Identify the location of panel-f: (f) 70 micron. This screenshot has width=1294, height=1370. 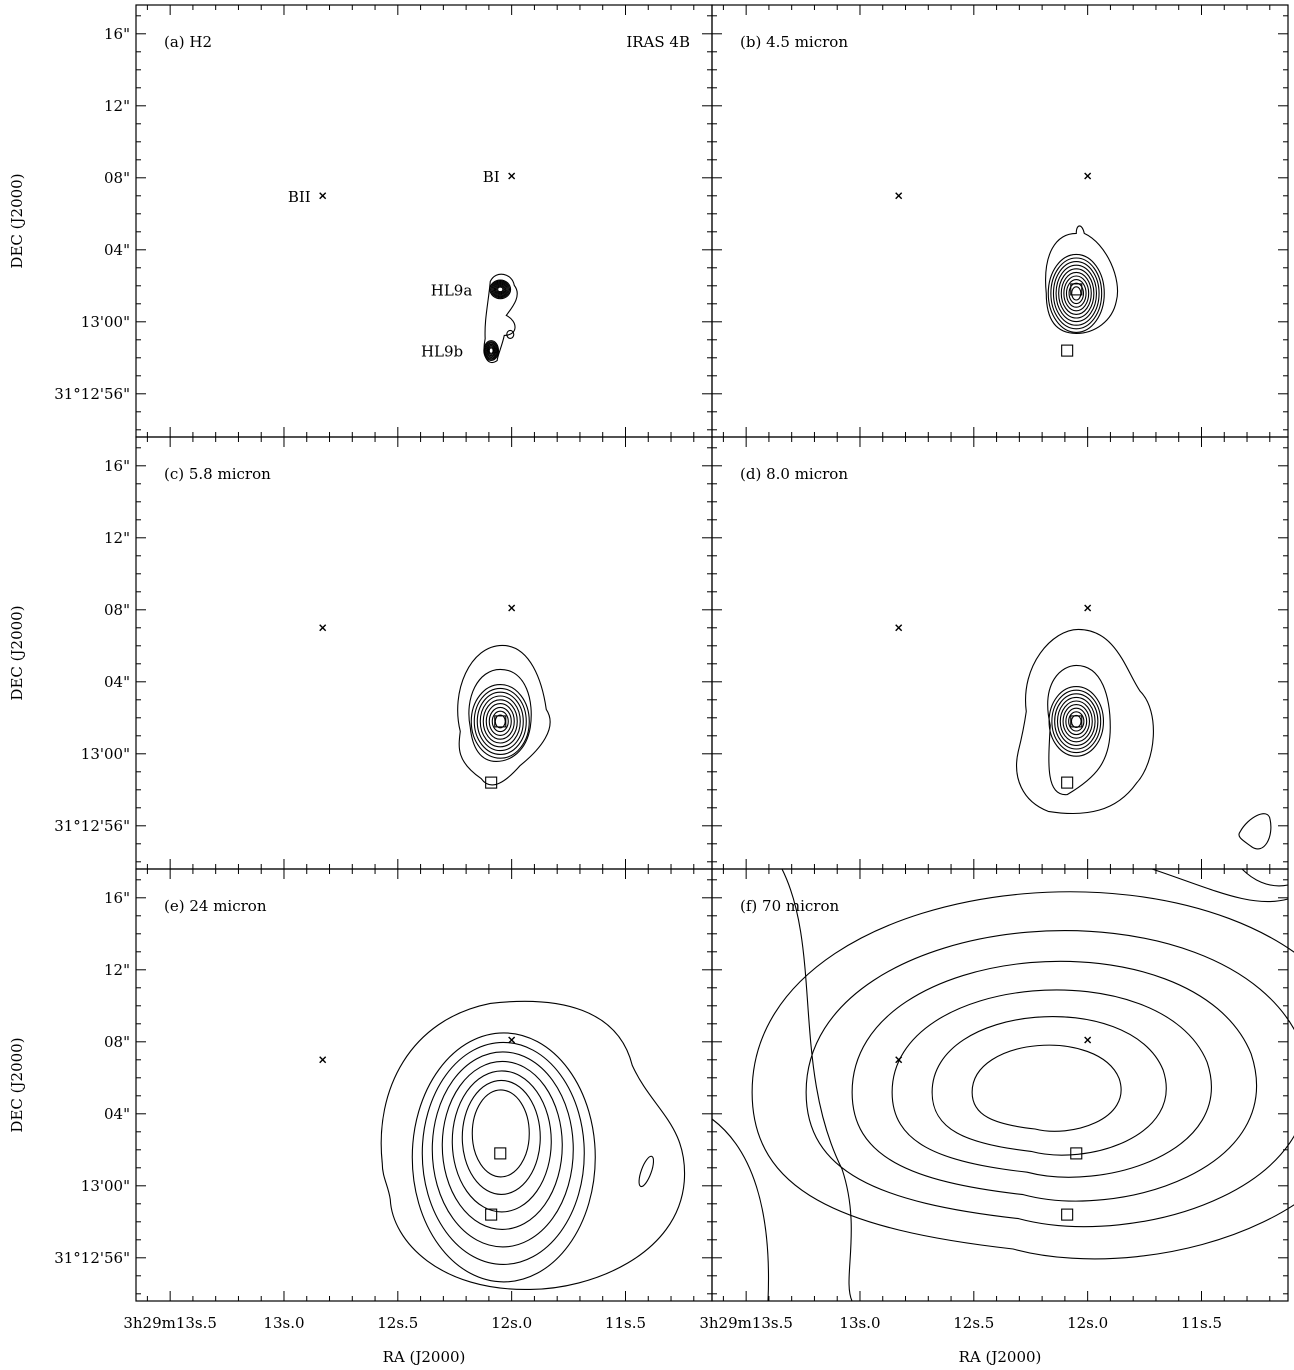
(1002, 1085).